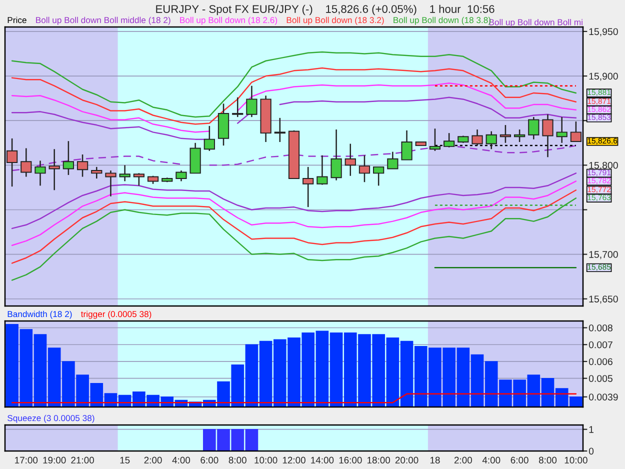 This screenshot has height=469, width=625. Describe the element at coordinates (406, 460) in the screenshot. I see `x-tick-label: 20:00` at that location.